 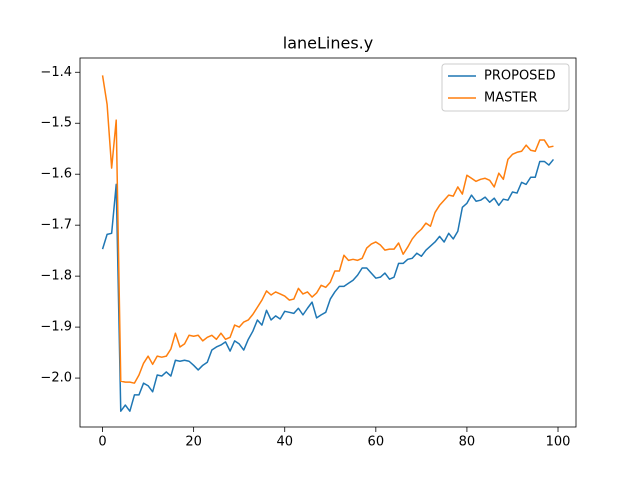 I want to click on x-tick-label: 60, so click(x=376, y=442).